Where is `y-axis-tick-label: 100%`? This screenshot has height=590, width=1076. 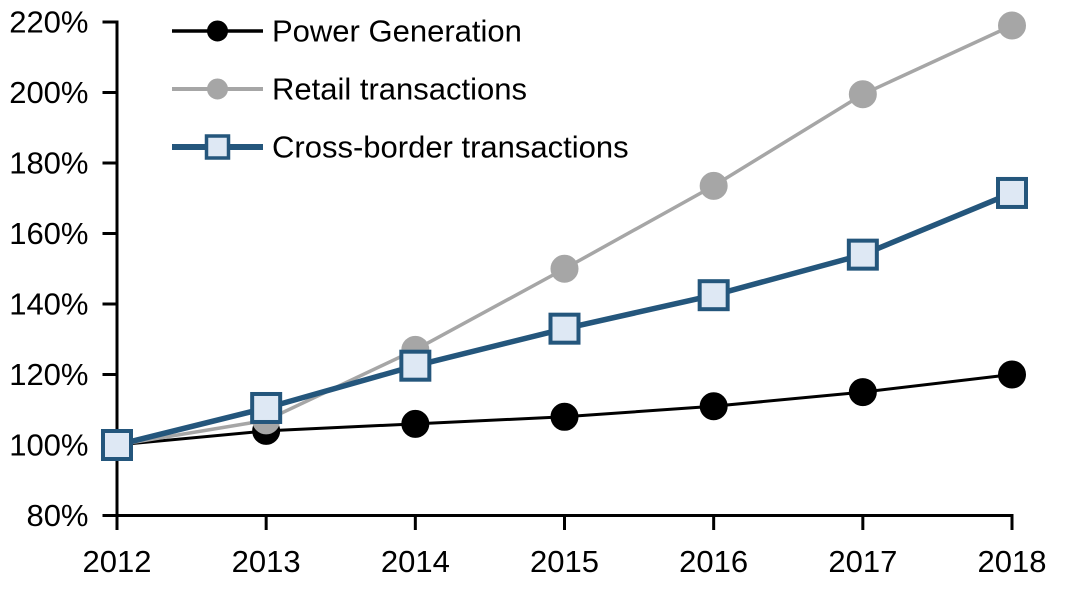 y-axis-tick-label: 100% is located at coordinates (48, 445).